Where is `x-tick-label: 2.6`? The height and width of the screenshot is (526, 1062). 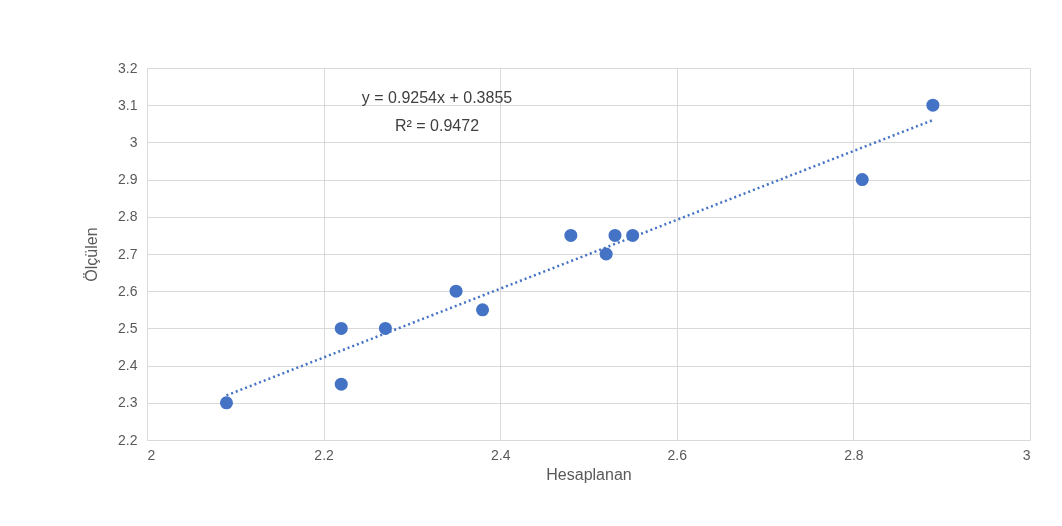 x-tick-label: 2.6 is located at coordinates (677, 454).